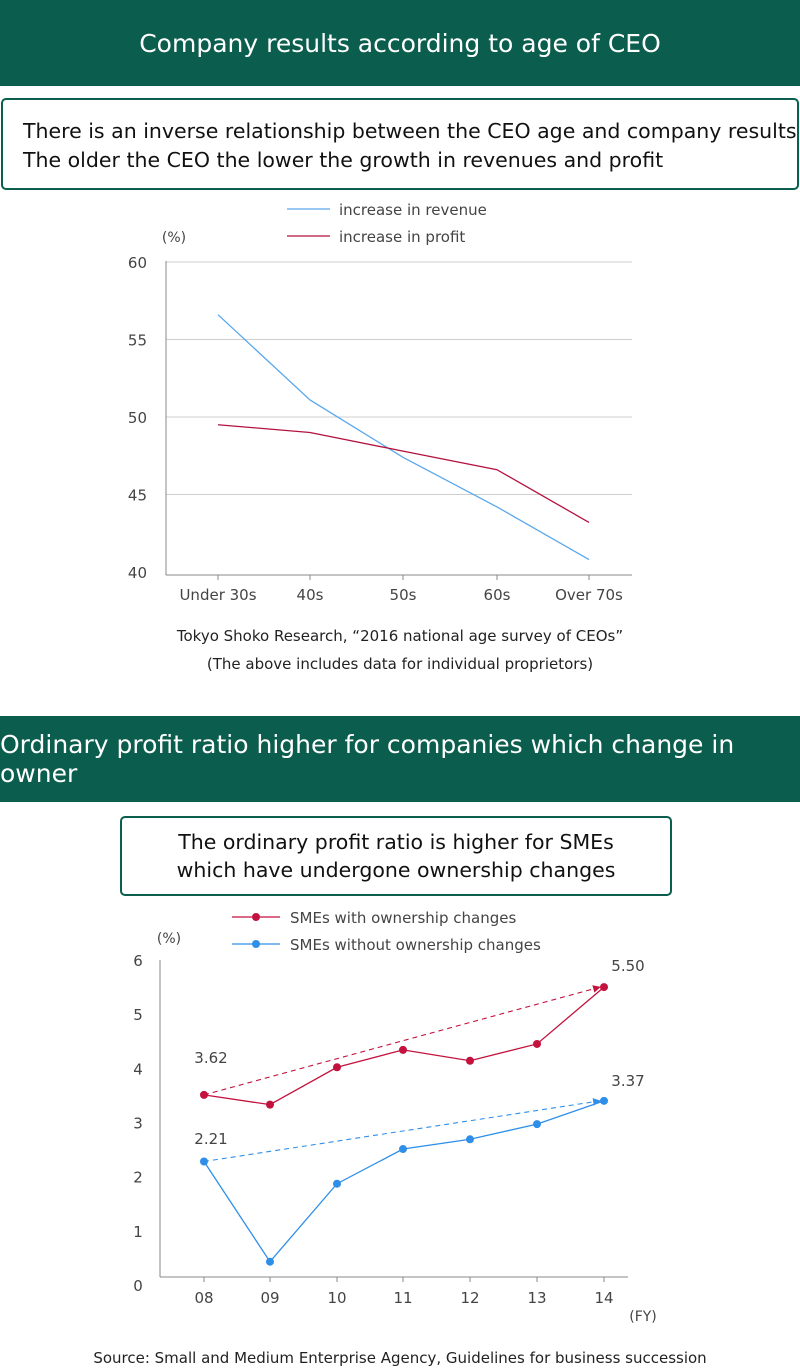  I want to click on chart1-y-tick-label: 45, so click(137, 496).